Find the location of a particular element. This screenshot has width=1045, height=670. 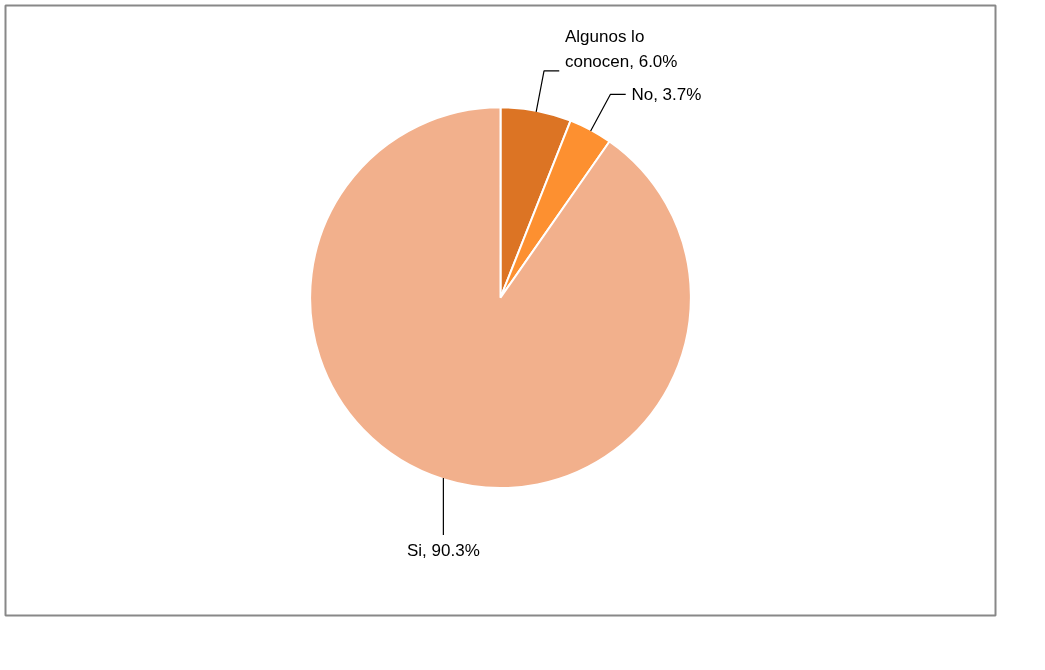

slice-label: No, 3.7% is located at coordinates (666, 94).